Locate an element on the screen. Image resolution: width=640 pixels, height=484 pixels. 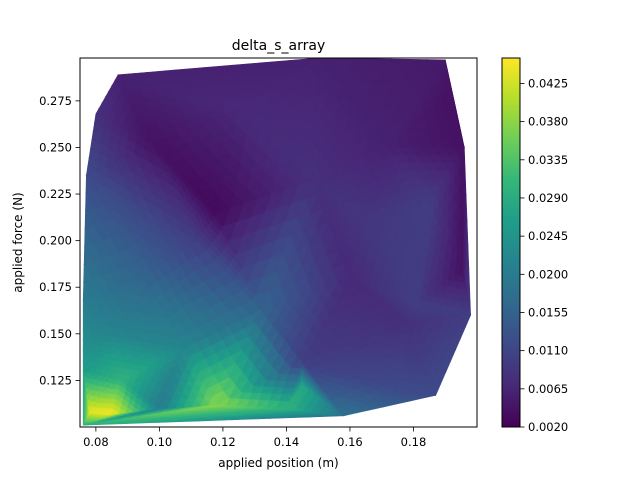
x-axis-label: applied position (m) is located at coordinates (278, 463).